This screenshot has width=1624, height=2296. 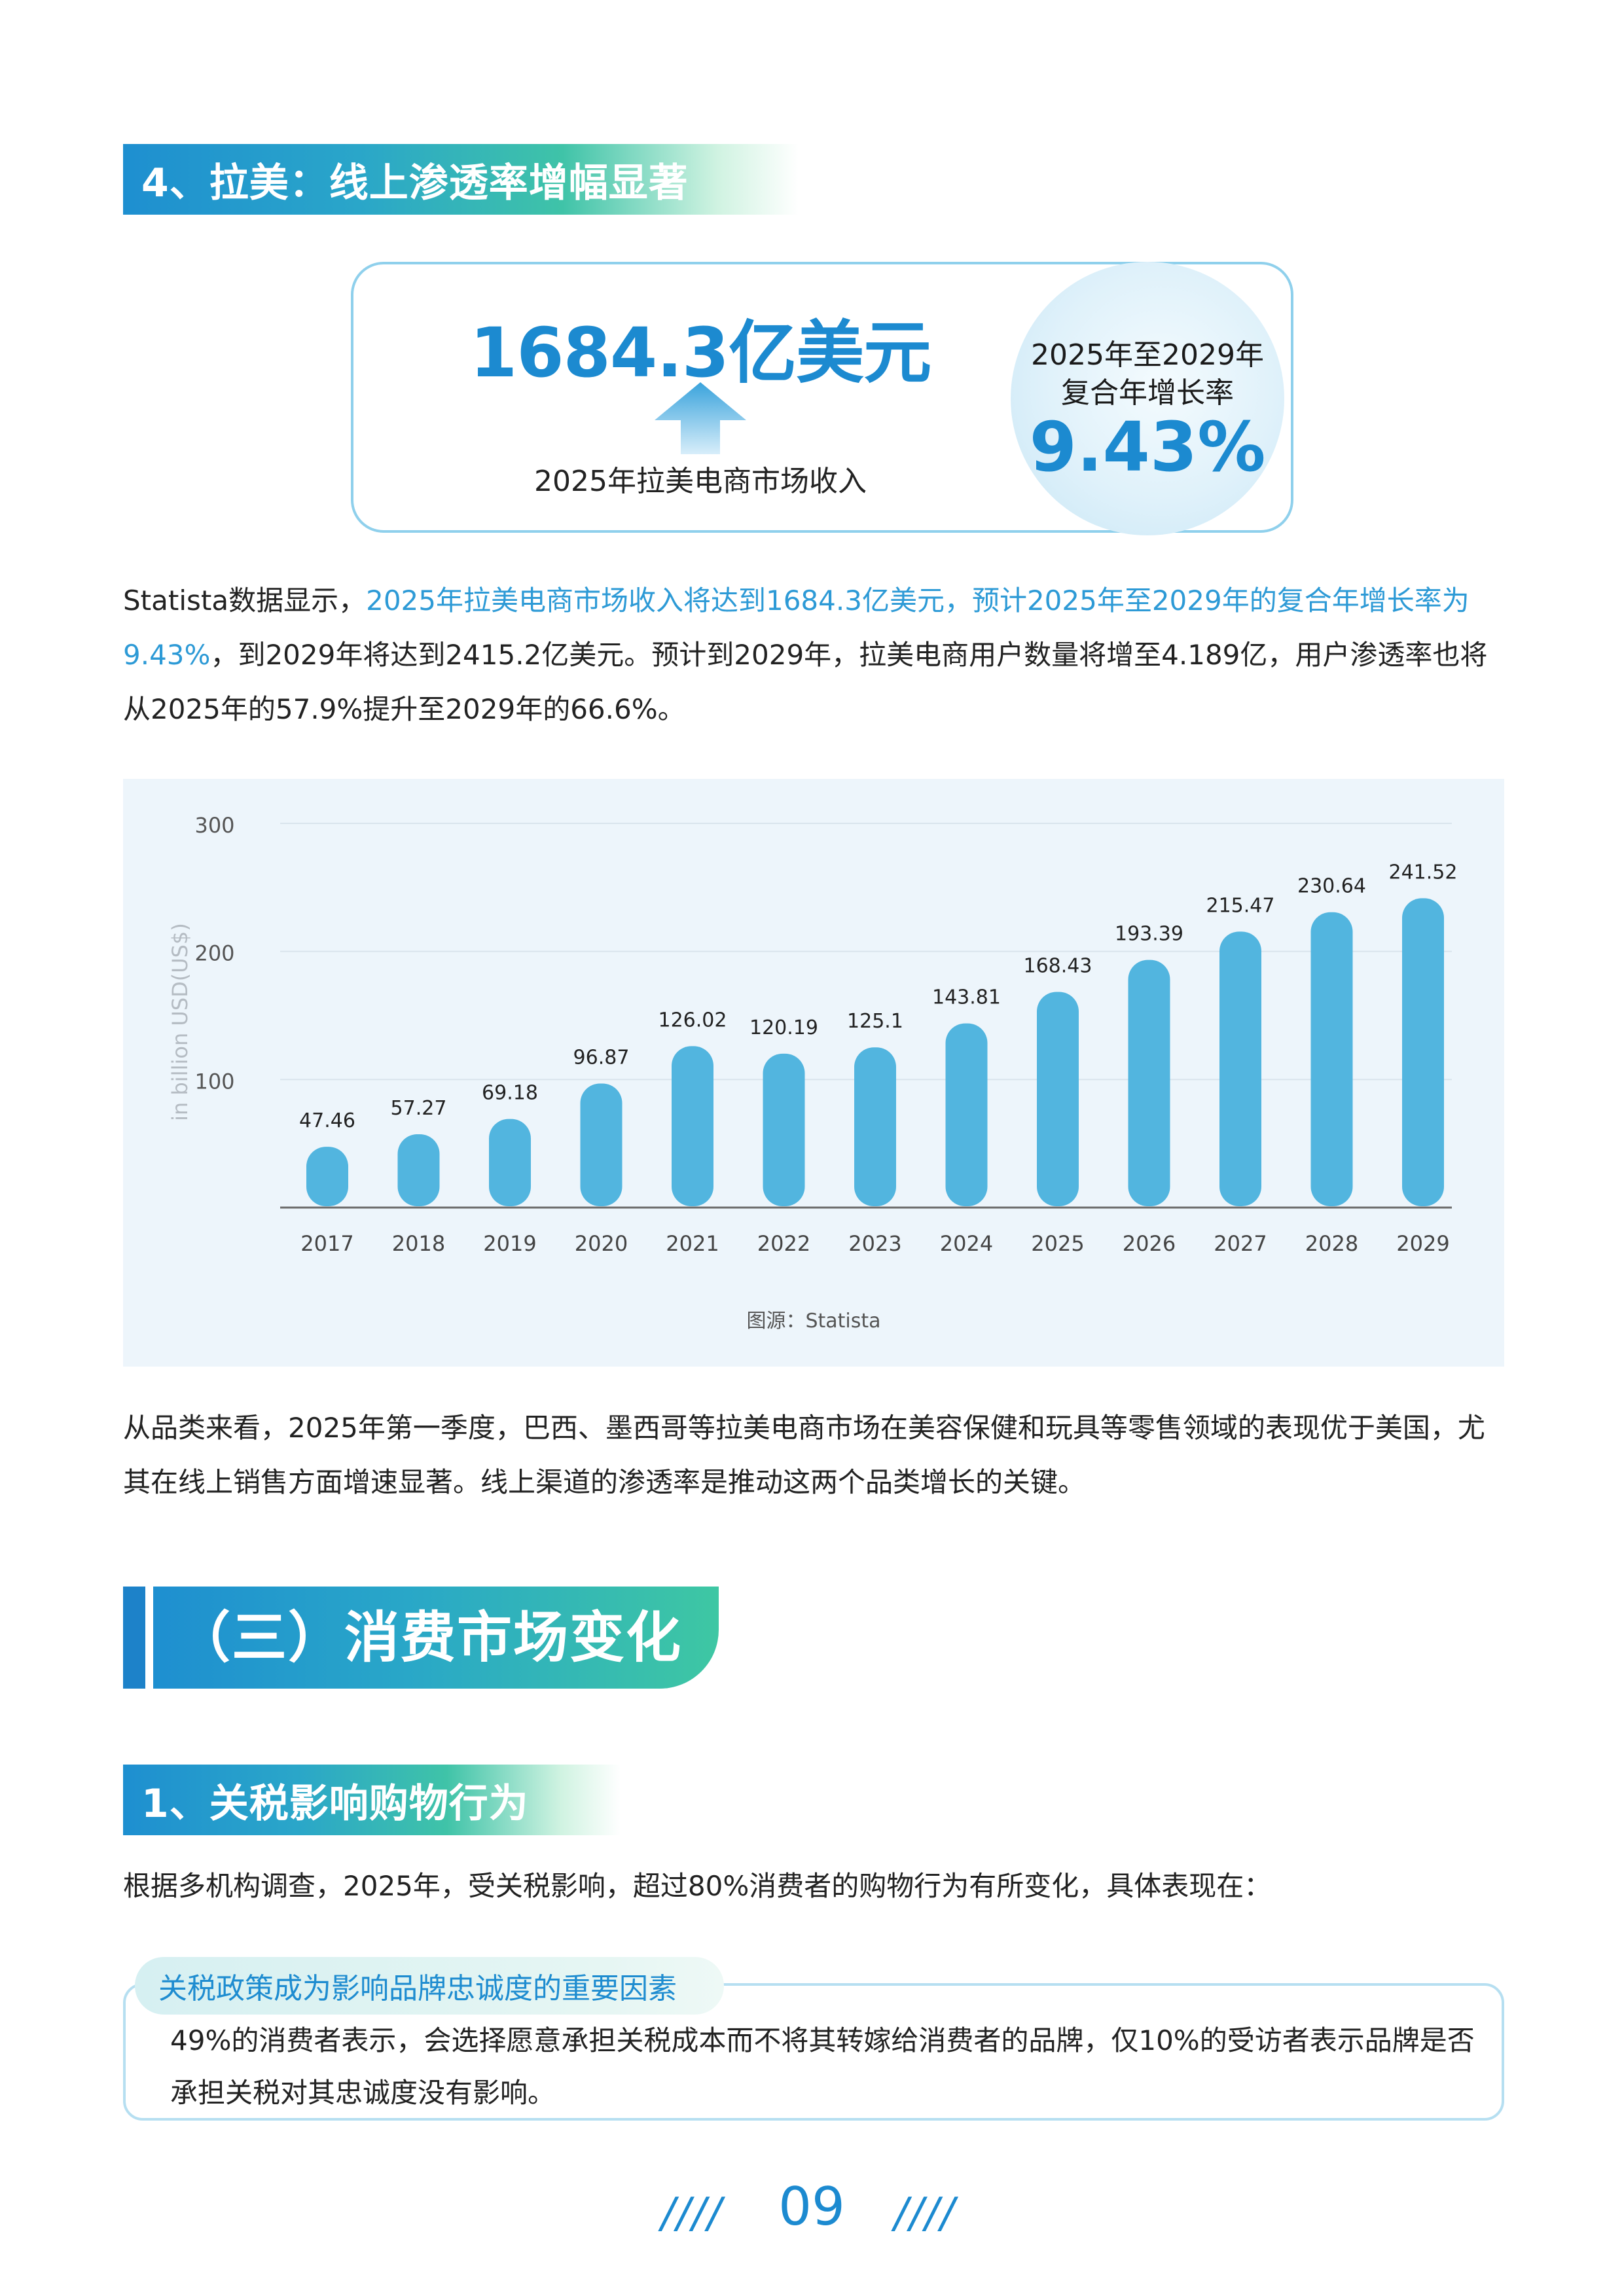 What do you see at coordinates (509, 1243) in the screenshot?
I see `x-tick-label-2019: 2019` at bounding box center [509, 1243].